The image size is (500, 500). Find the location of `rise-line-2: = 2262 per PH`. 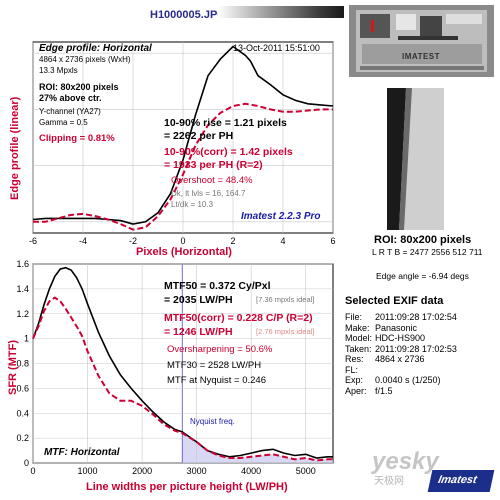

rise-line-2: = 2262 per PH is located at coordinates (199, 136).